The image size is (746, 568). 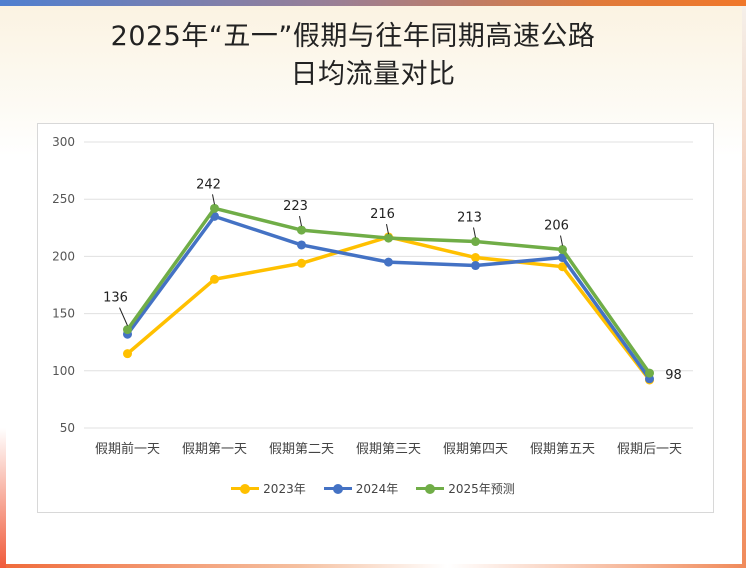 What do you see at coordinates (63, 142) in the screenshot?
I see `y-tick-label: 300` at bounding box center [63, 142].